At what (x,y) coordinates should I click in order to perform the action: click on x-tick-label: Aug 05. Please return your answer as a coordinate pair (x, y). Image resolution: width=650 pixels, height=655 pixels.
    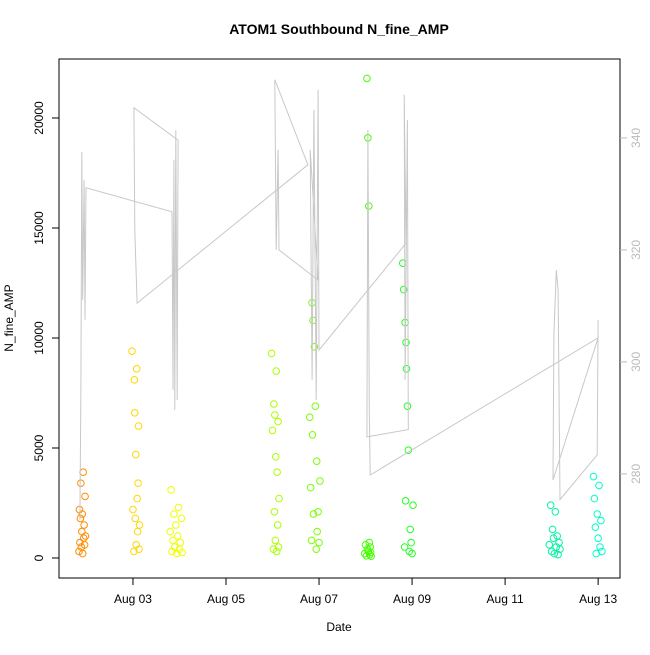
    Looking at the image, I should click on (226, 599).